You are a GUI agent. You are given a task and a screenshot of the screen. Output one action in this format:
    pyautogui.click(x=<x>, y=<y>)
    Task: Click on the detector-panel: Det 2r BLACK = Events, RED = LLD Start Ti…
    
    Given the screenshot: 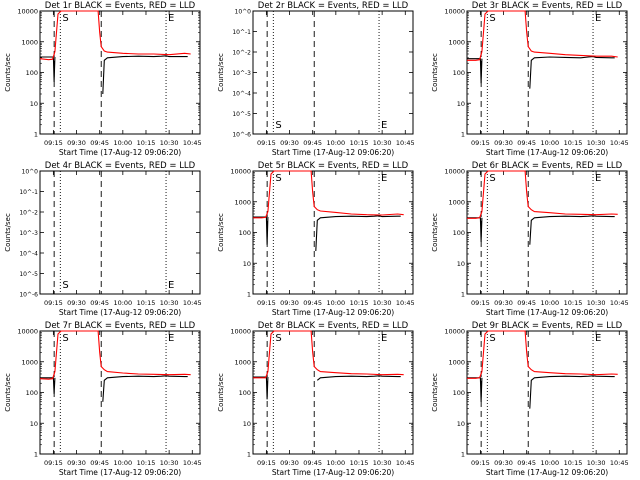 What is the action you would take?
    pyautogui.click(x=316, y=79)
    